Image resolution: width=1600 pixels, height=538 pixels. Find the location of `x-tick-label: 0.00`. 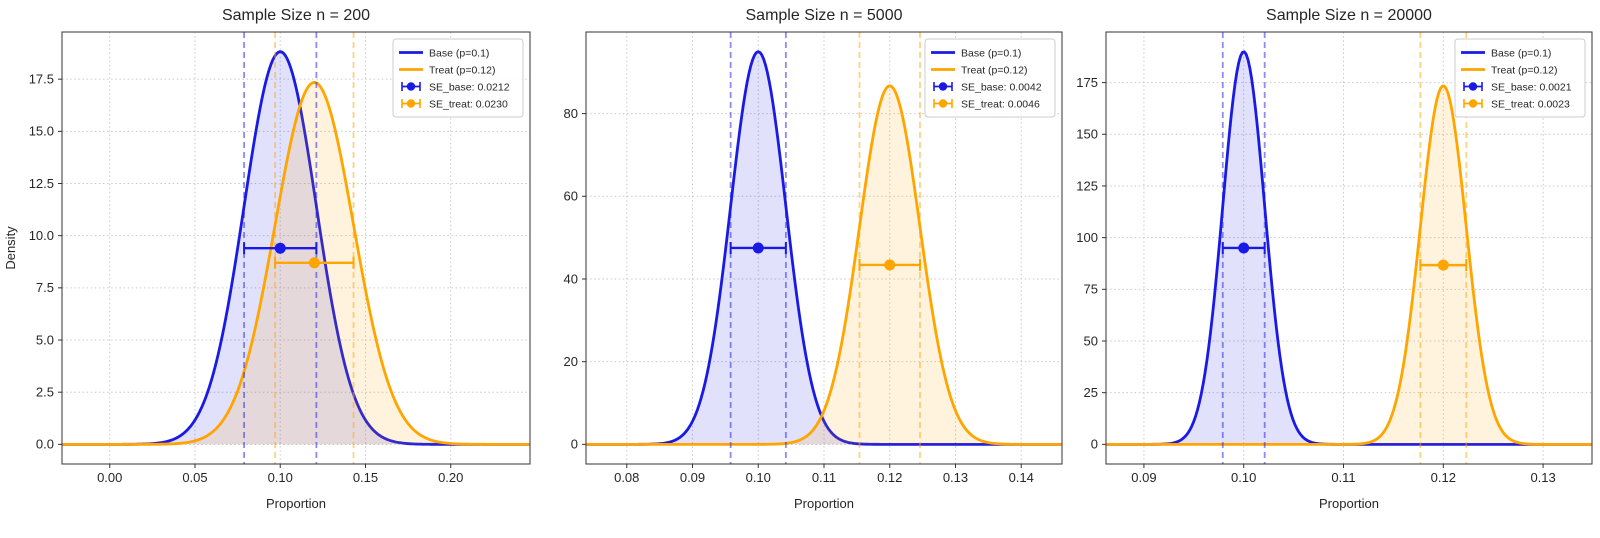

x-tick-label: 0.00 is located at coordinates (109, 477).